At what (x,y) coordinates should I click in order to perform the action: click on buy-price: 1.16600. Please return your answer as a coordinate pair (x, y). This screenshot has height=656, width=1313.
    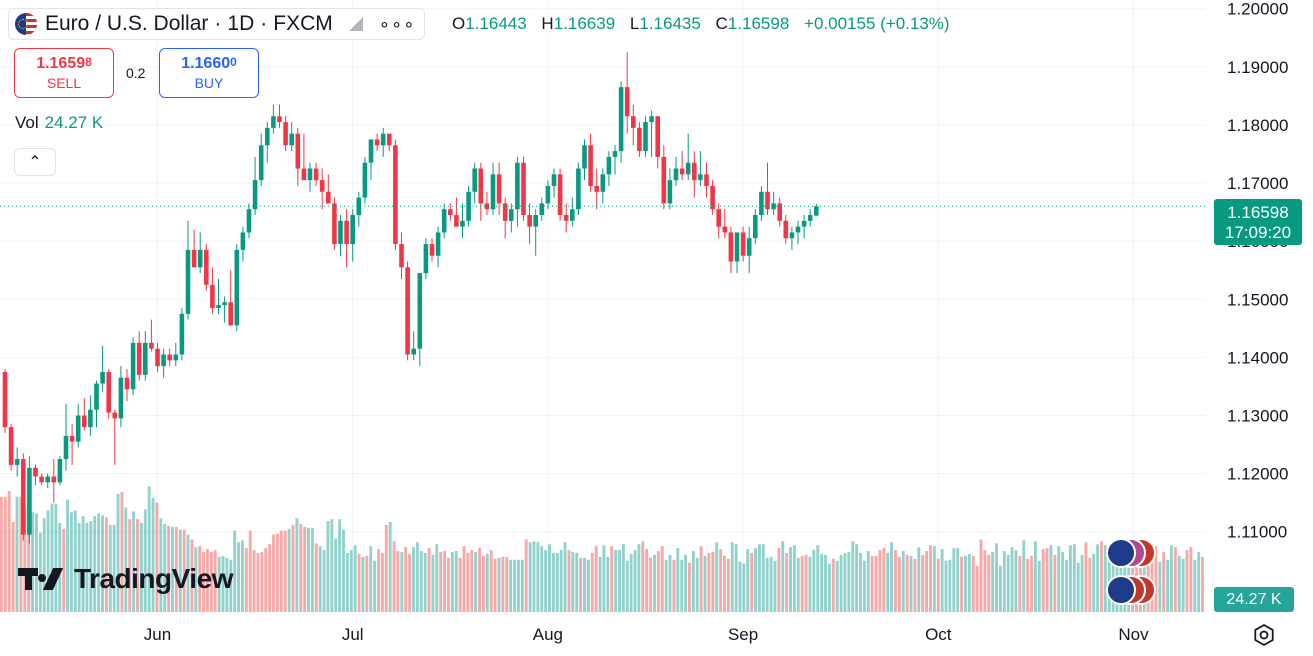
    Looking at the image, I should click on (209, 63).